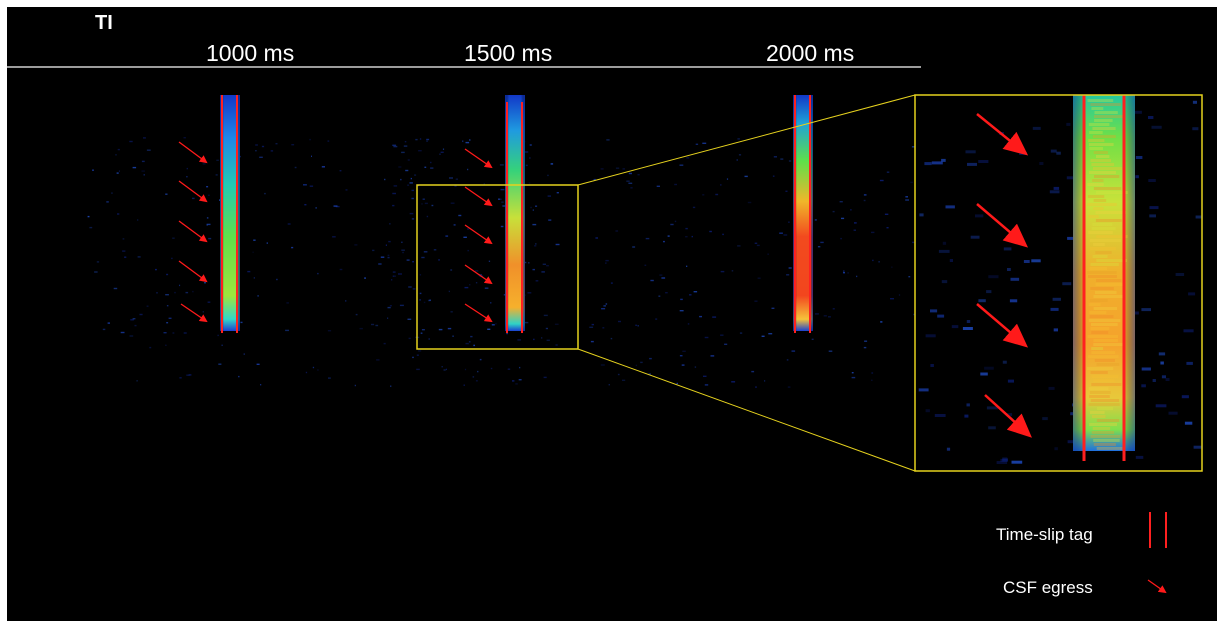  I want to click on zoom-connector-top, so click(746, 140).